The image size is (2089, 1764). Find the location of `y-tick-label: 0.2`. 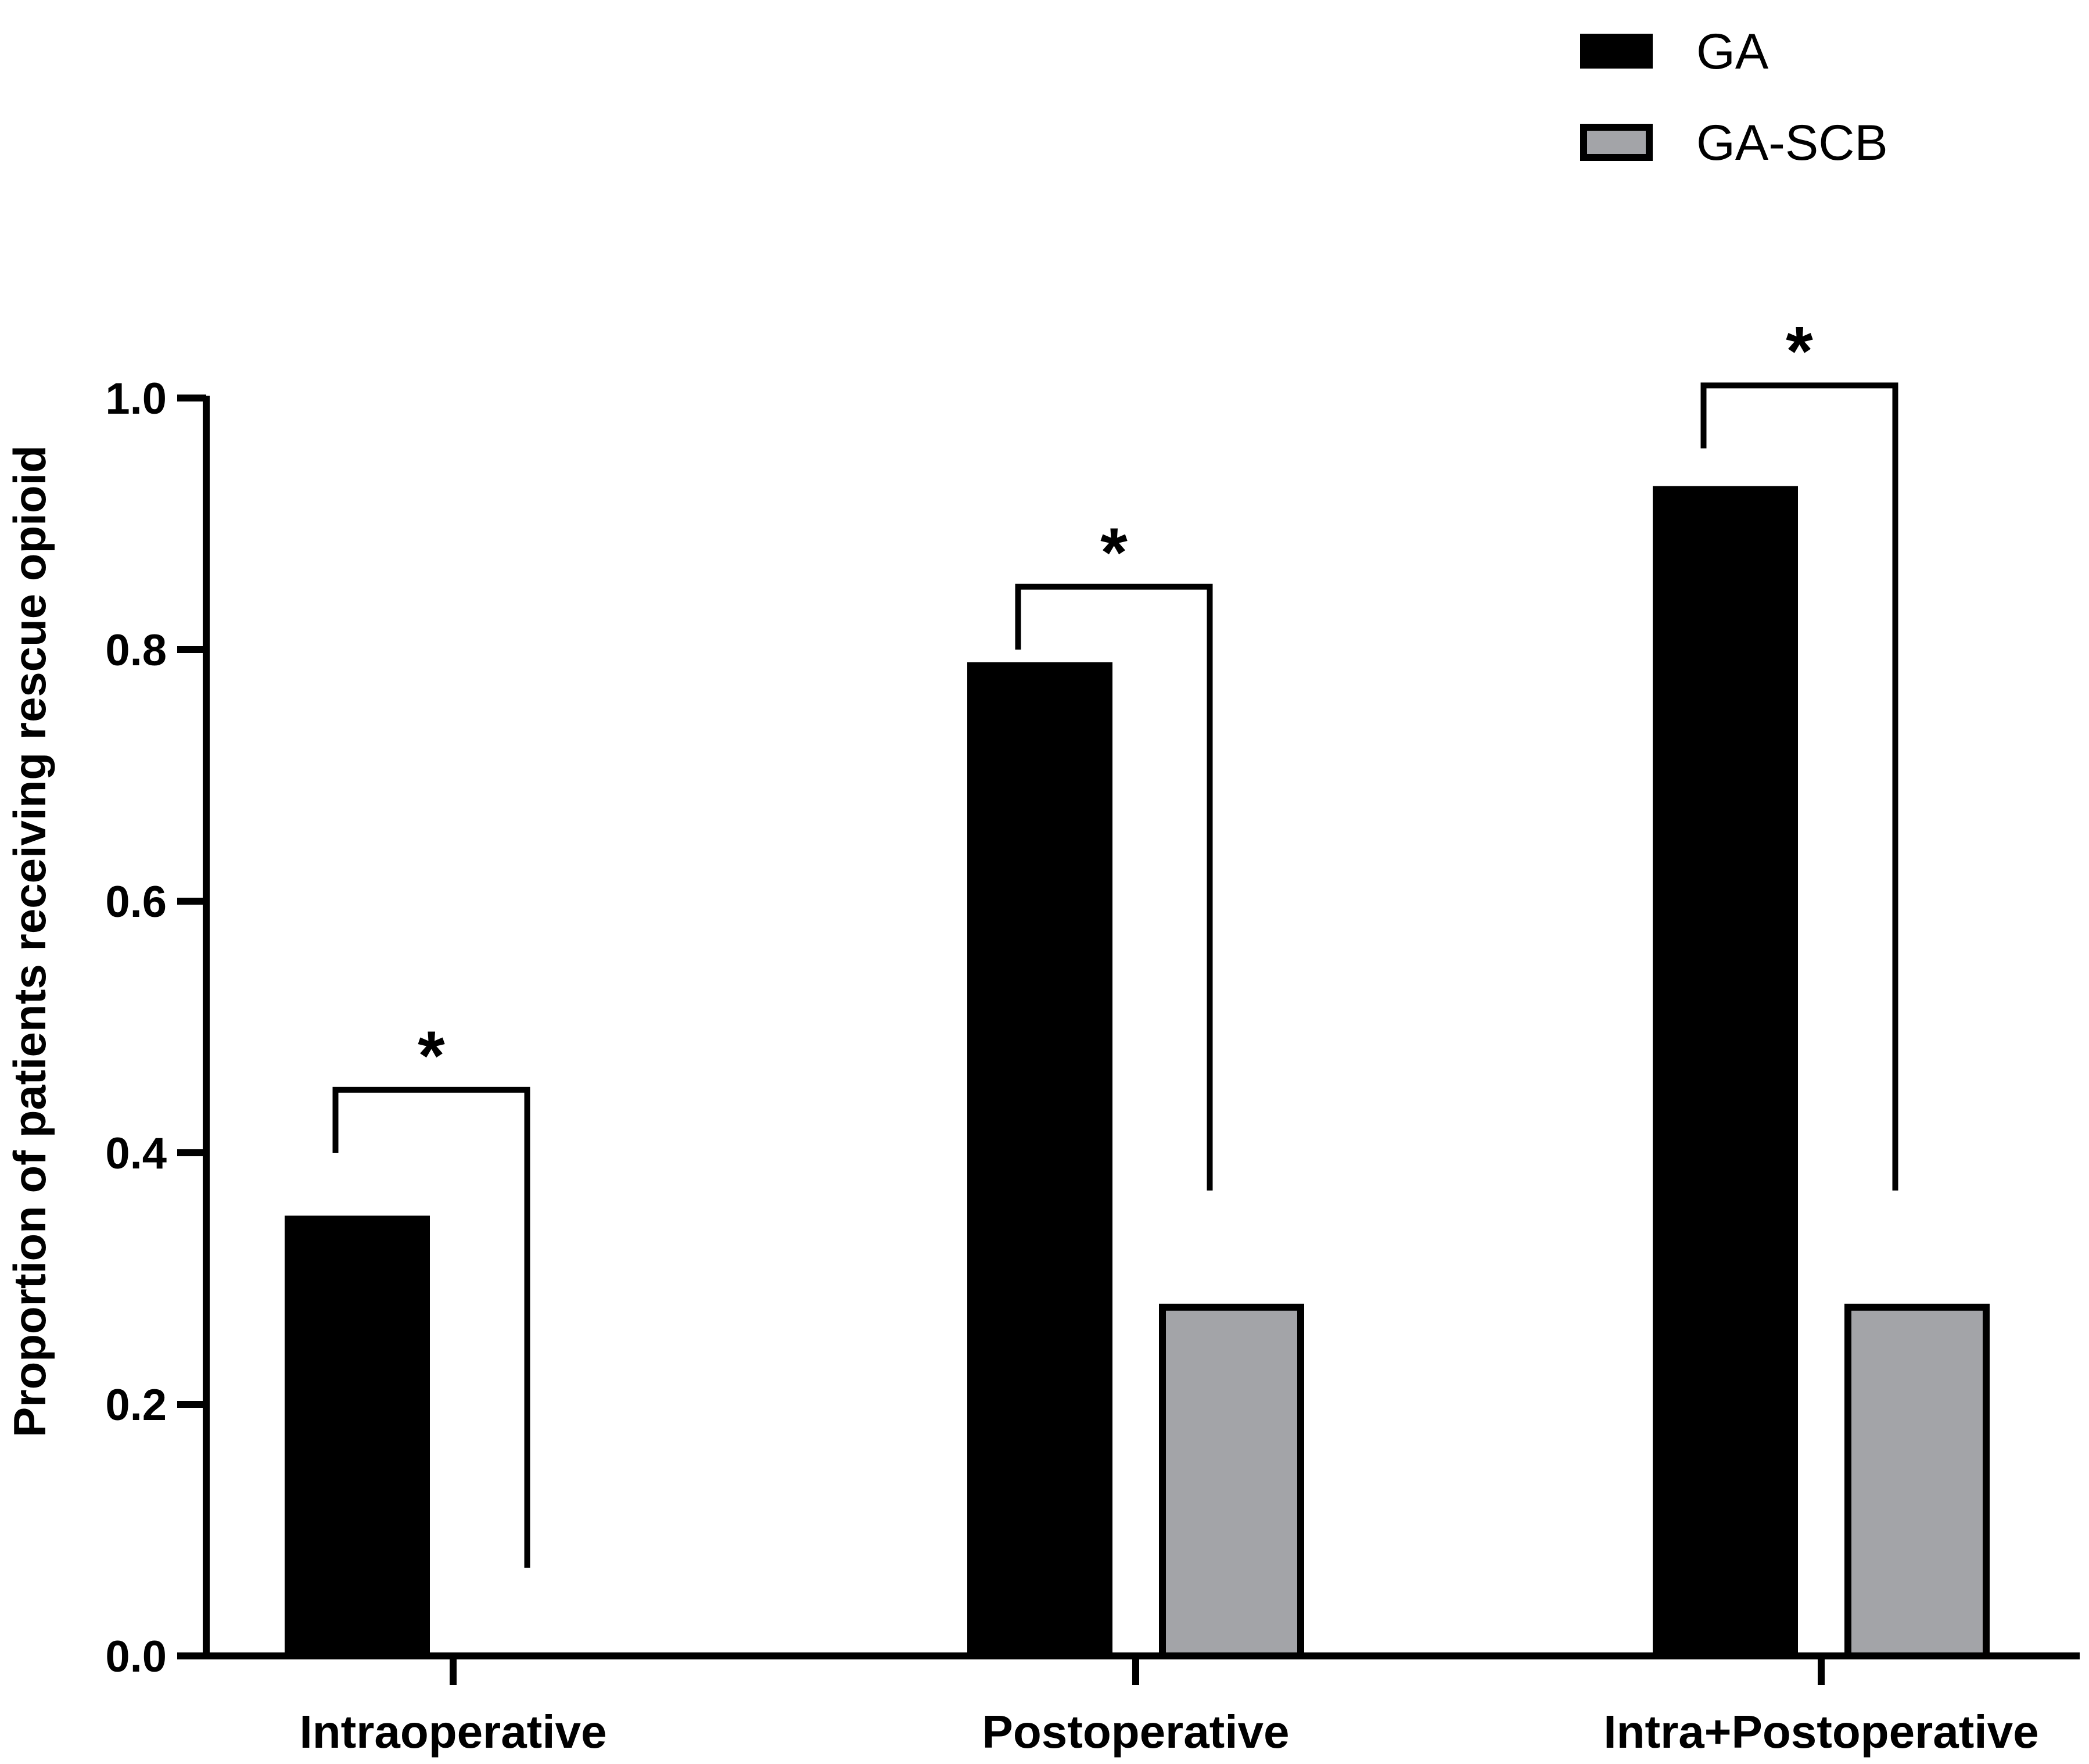

y-tick-label: 0.2 is located at coordinates (136, 1405).